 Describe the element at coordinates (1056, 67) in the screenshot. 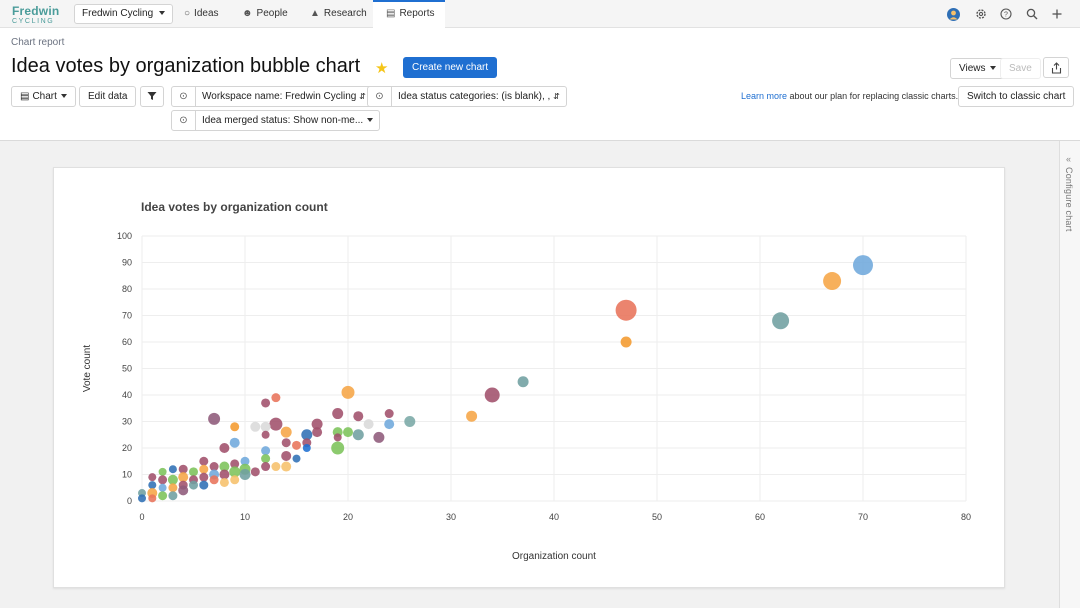

I see `share-button` at that location.